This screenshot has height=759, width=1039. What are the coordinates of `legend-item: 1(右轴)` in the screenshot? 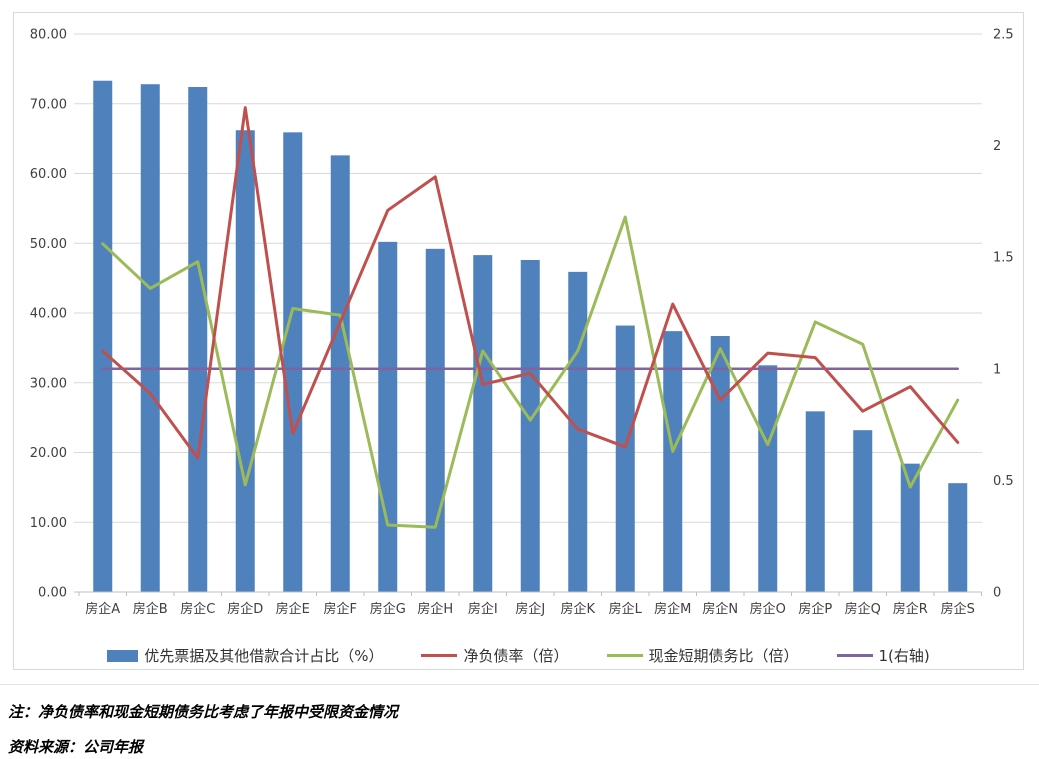 It's located at (883, 655).